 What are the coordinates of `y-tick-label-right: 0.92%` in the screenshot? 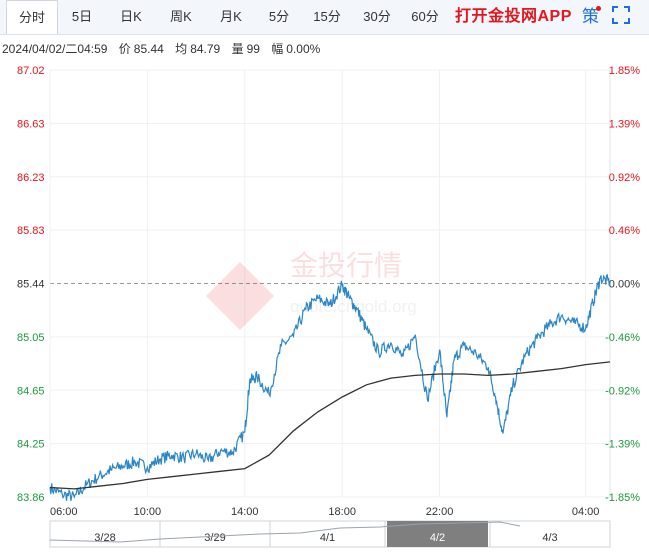 It's located at (624, 178).